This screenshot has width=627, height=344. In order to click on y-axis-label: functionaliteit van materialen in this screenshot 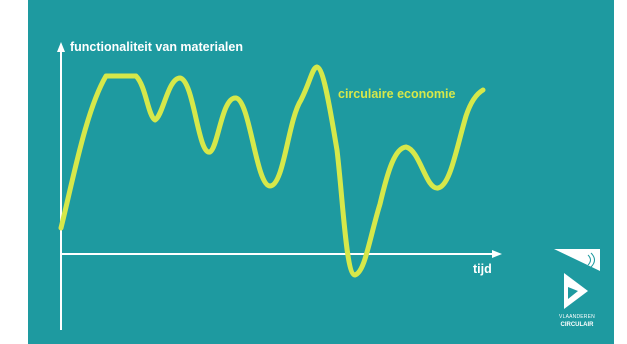, I will do `click(156, 47)`.